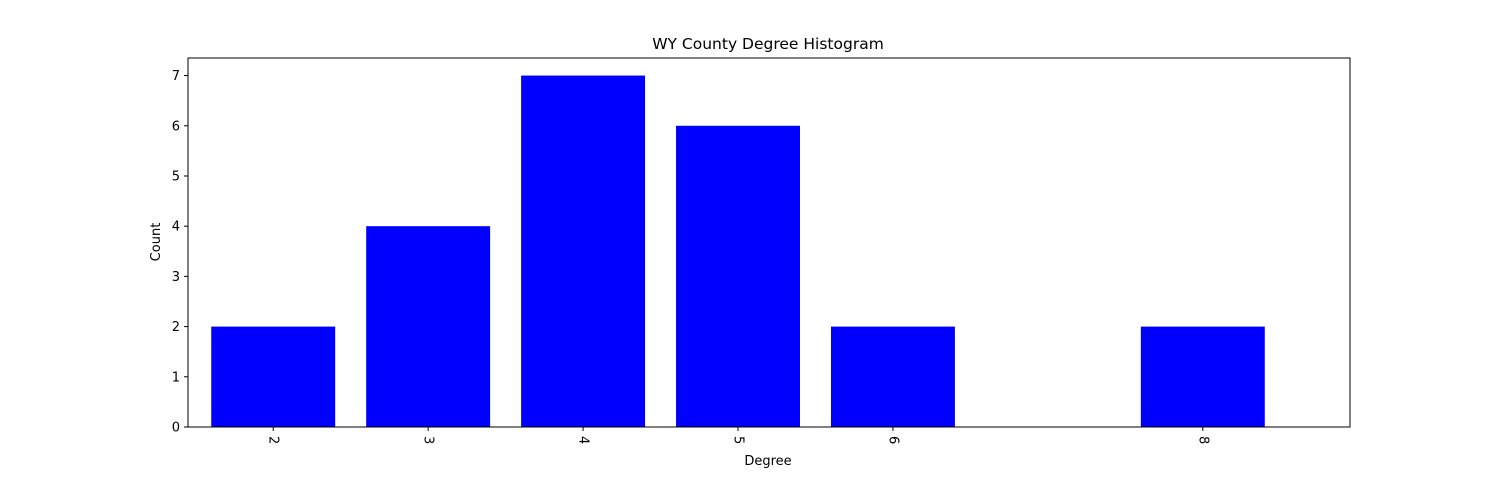 The width and height of the screenshot is (1500, 480). What do you see at coordinates (176, 76) in the screenshot?
I see `y-tick-label: 7` at bounding box center [176, 76].